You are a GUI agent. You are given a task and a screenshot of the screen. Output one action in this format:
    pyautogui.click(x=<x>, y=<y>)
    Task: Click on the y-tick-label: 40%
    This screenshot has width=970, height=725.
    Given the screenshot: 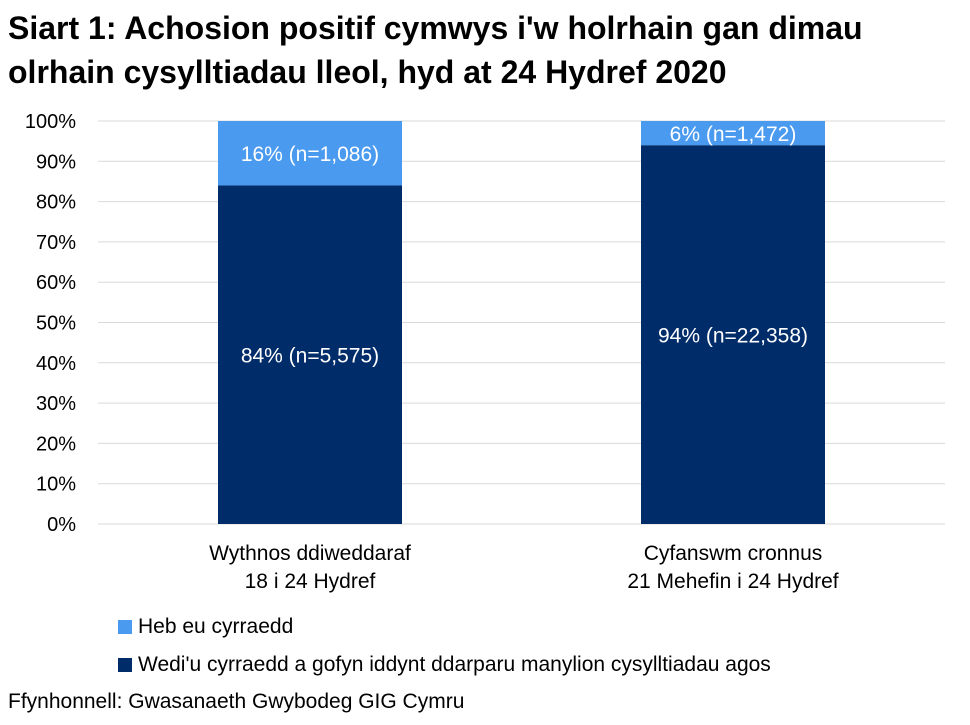 What is the action you would take?
    pyautogui.click(x=56, y=364)
    